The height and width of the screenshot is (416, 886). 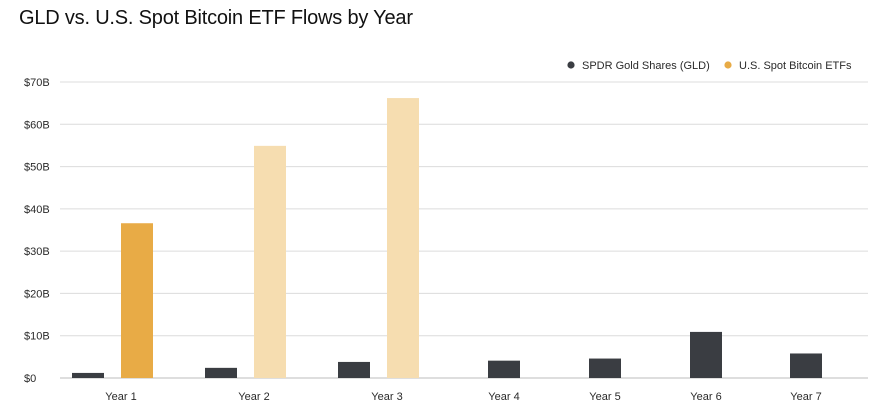 I want to click on y-tick-label: $50B, so click(x=37, y=168).